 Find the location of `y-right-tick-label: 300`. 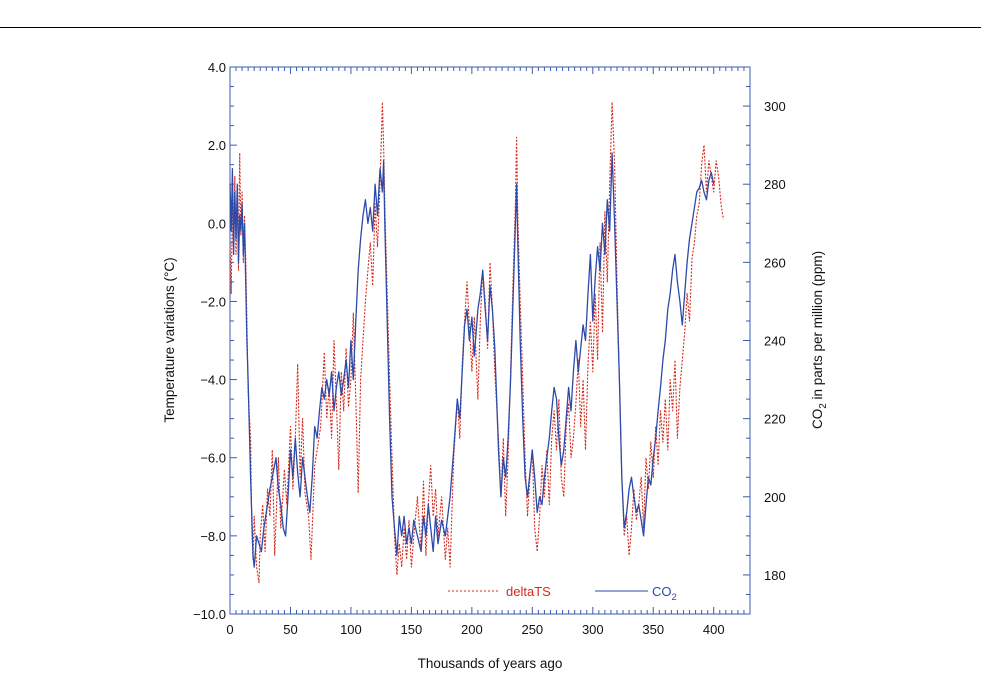

y-right-tick-label: 300 is located at coordinates (775, 106).